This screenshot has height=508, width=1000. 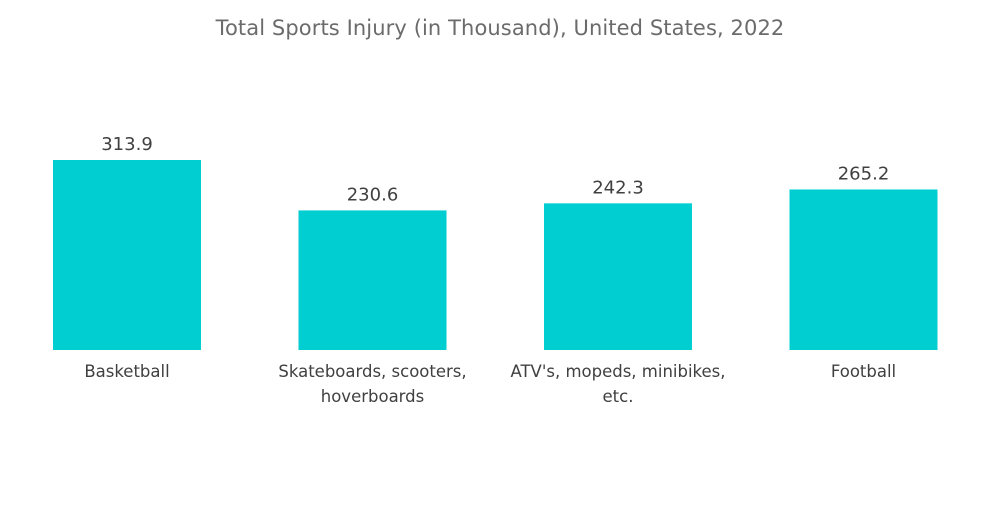 What do you see at coordinates (618, 396) in the screenshot?
I see `category-label-line: etc.` at bounding box center [618, 396].